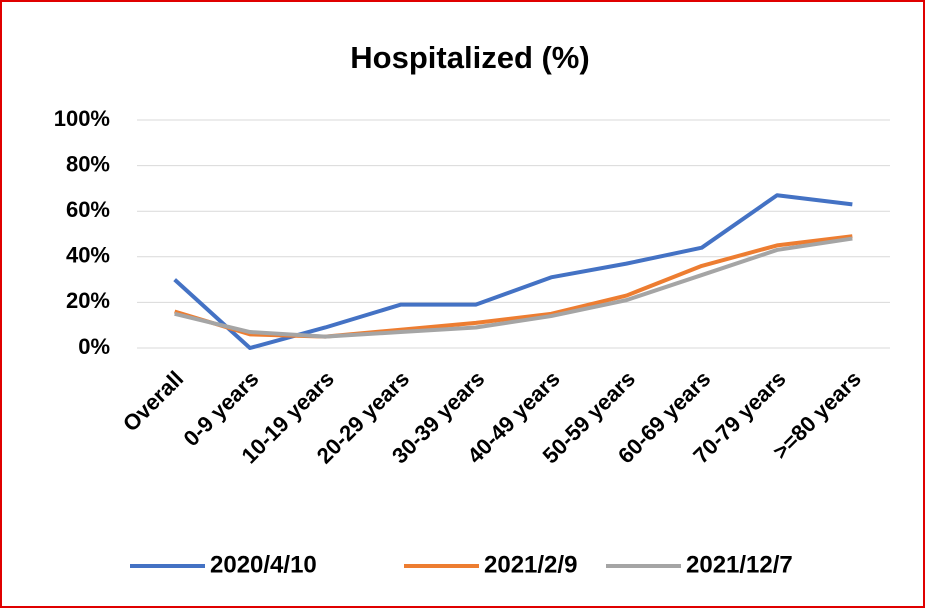 This screenshot has width=925, height=608. I want to click on y-tick-label: 0%, so click(94, 346).